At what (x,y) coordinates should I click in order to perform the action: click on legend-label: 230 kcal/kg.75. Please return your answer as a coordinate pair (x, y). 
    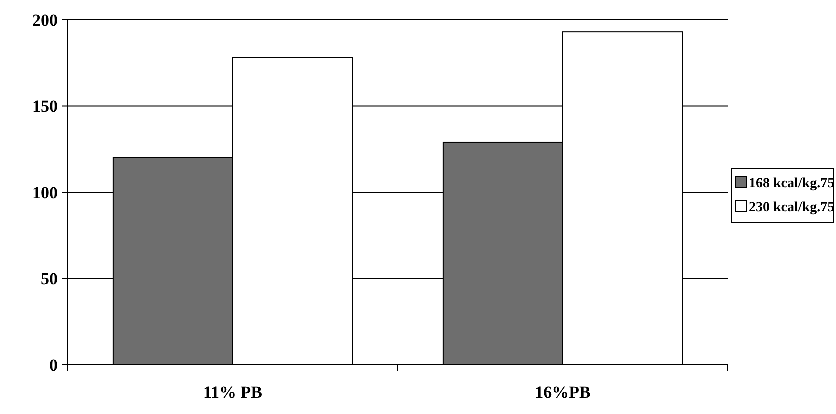
    Looking at the image, I should click on (792, 208).